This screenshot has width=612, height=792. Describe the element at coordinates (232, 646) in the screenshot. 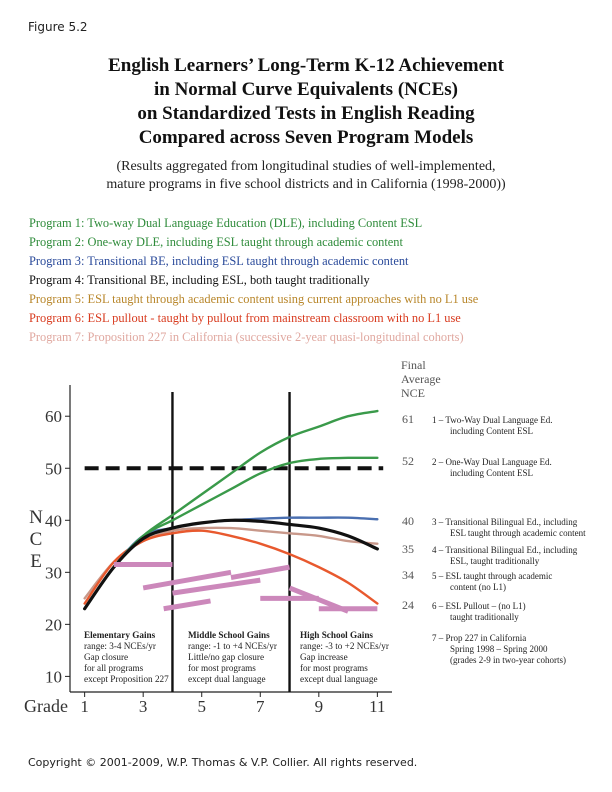

I see `phase-annotation-line: range: -1 to +4 NCEs/yr` at that location.